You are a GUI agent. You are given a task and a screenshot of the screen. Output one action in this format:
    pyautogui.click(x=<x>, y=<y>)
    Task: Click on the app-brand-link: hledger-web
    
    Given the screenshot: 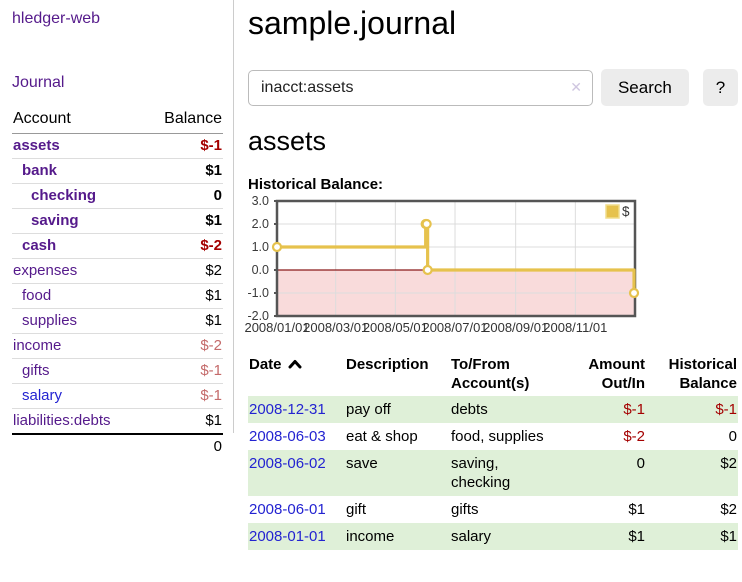 What is the action you would take?
    pyautogui.click(x=56, y=18)
    